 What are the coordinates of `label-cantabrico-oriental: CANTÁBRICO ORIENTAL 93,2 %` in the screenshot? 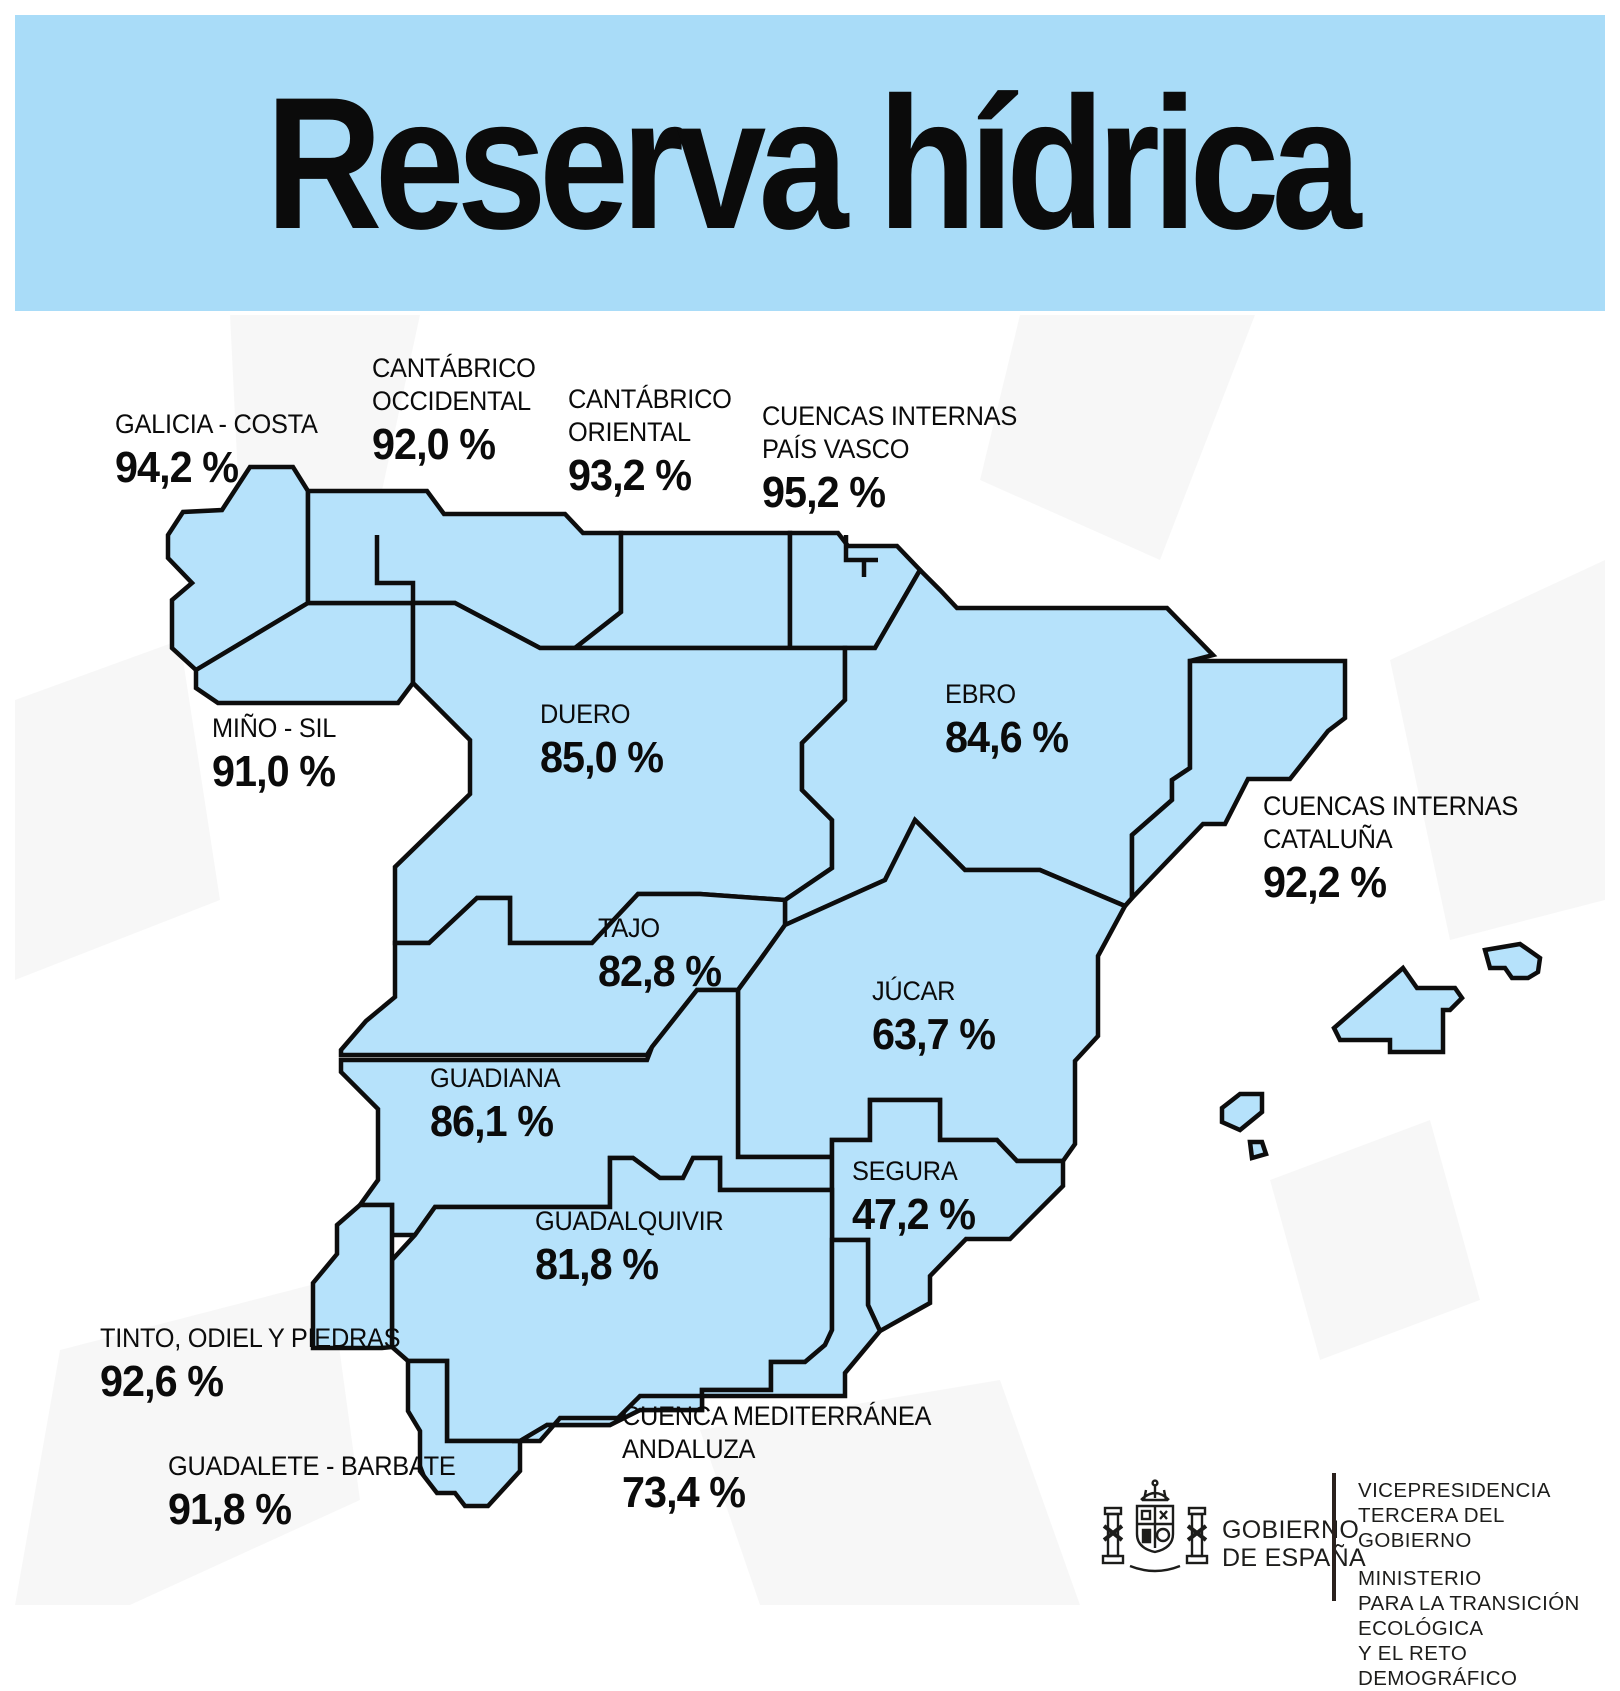 It's located at (650, 442).